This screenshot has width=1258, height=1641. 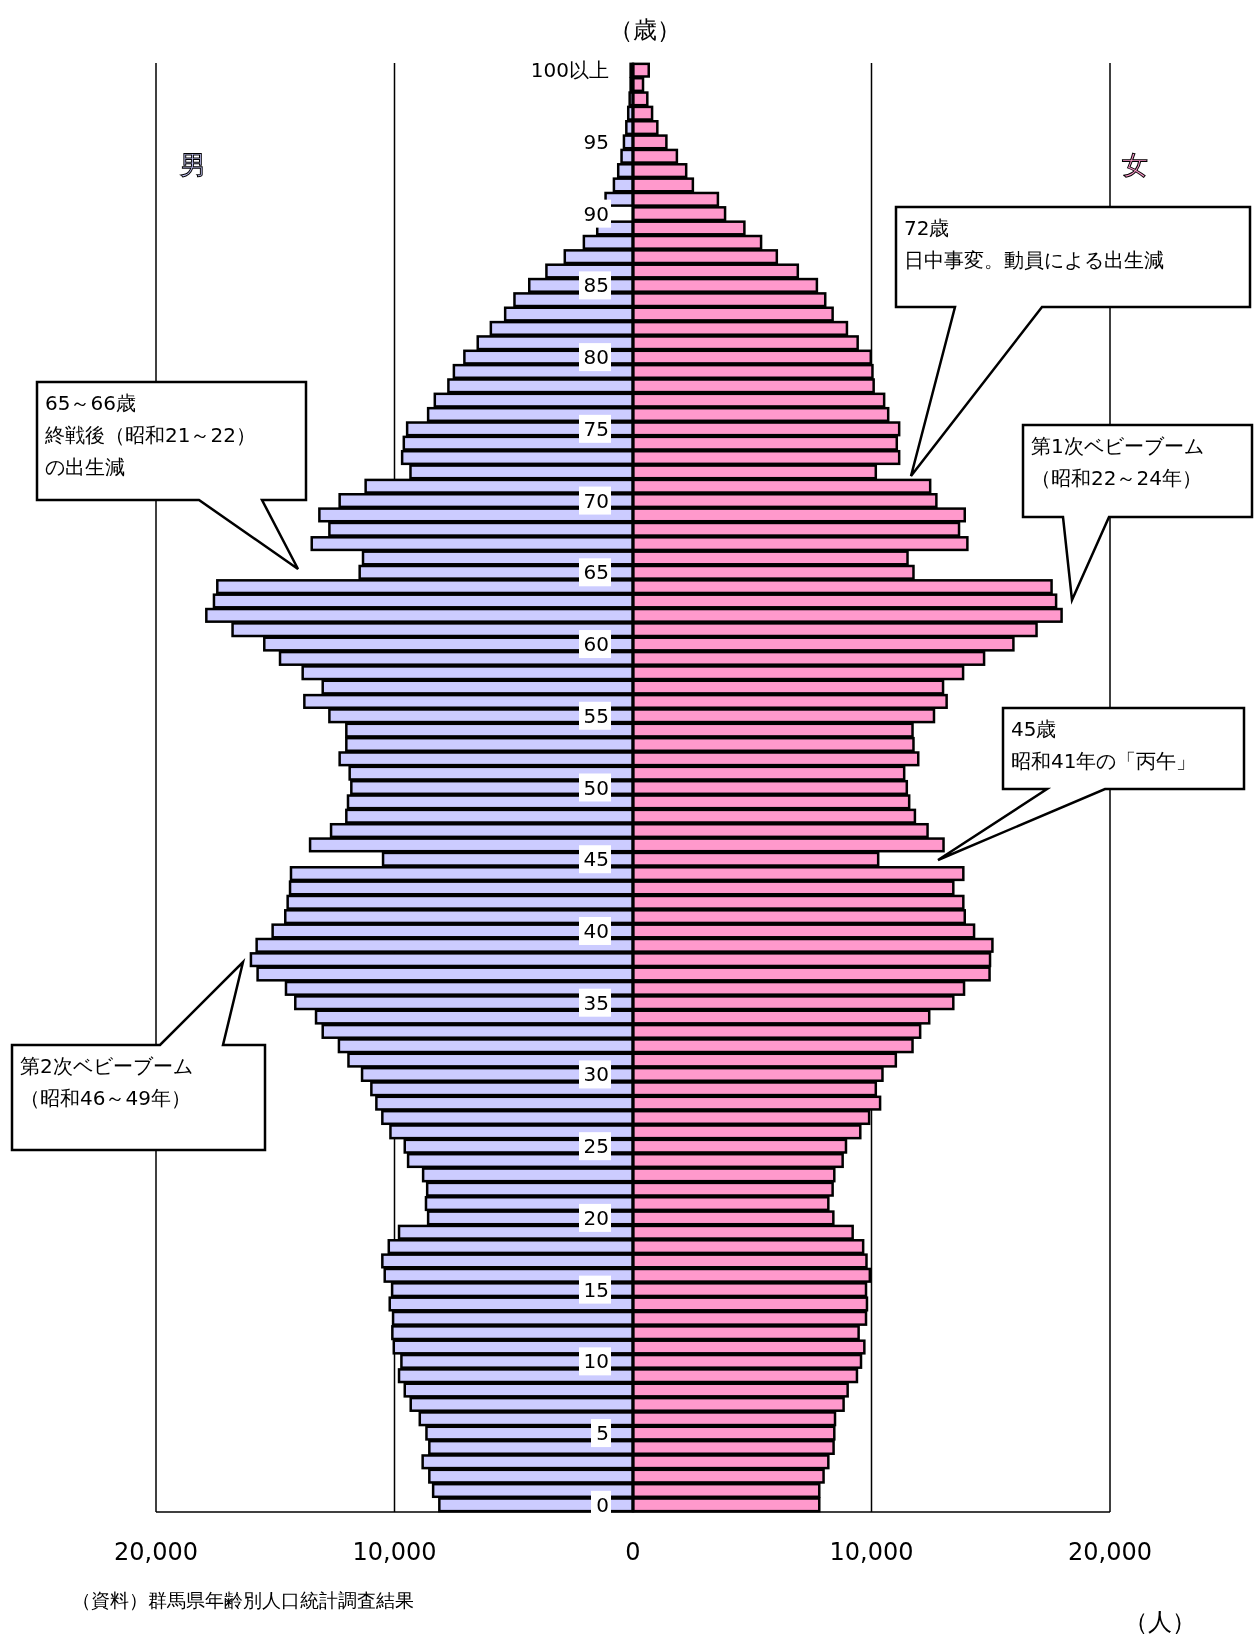 What do you see at coordinates (602, 1433) in the screenshot?
I see `y-tick-label: 5` at bounding box center [602, 1433].